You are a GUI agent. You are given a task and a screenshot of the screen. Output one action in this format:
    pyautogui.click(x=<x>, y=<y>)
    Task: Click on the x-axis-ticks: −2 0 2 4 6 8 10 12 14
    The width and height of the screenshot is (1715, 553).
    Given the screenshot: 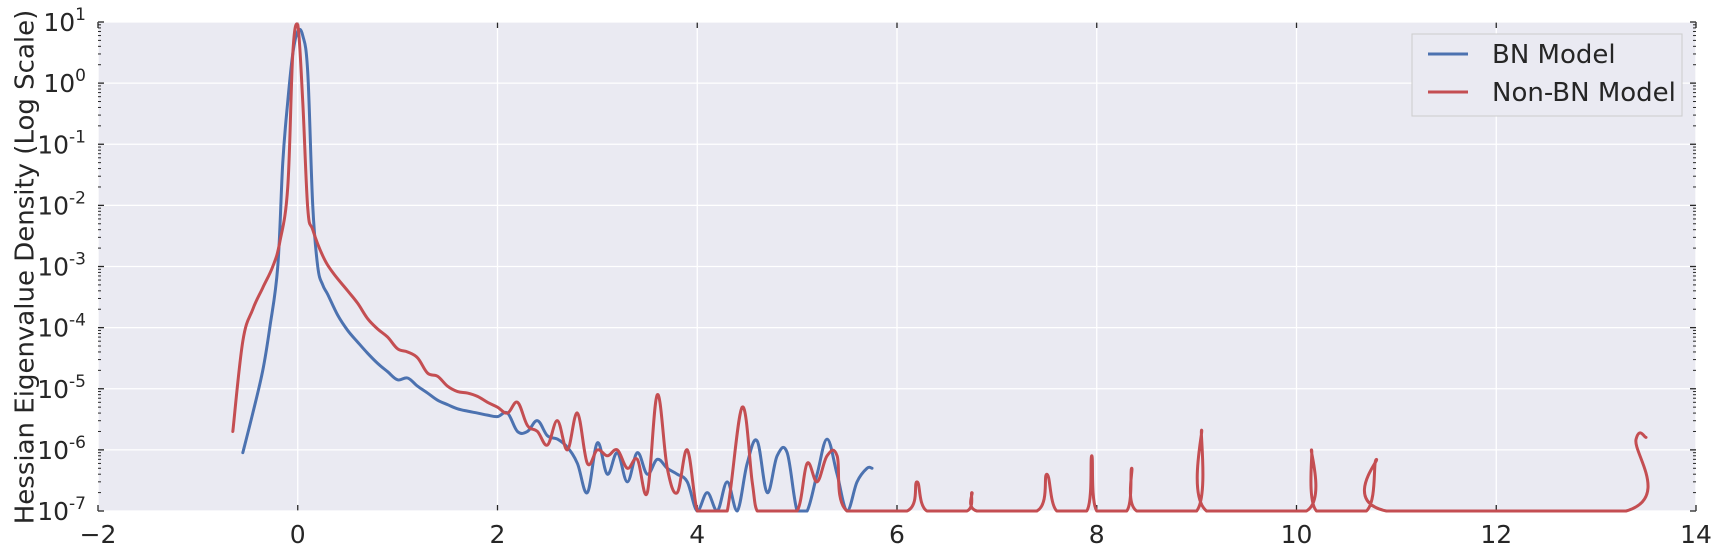 What is the action you would take?
    pyautogui.click(x=896, y=534)
    